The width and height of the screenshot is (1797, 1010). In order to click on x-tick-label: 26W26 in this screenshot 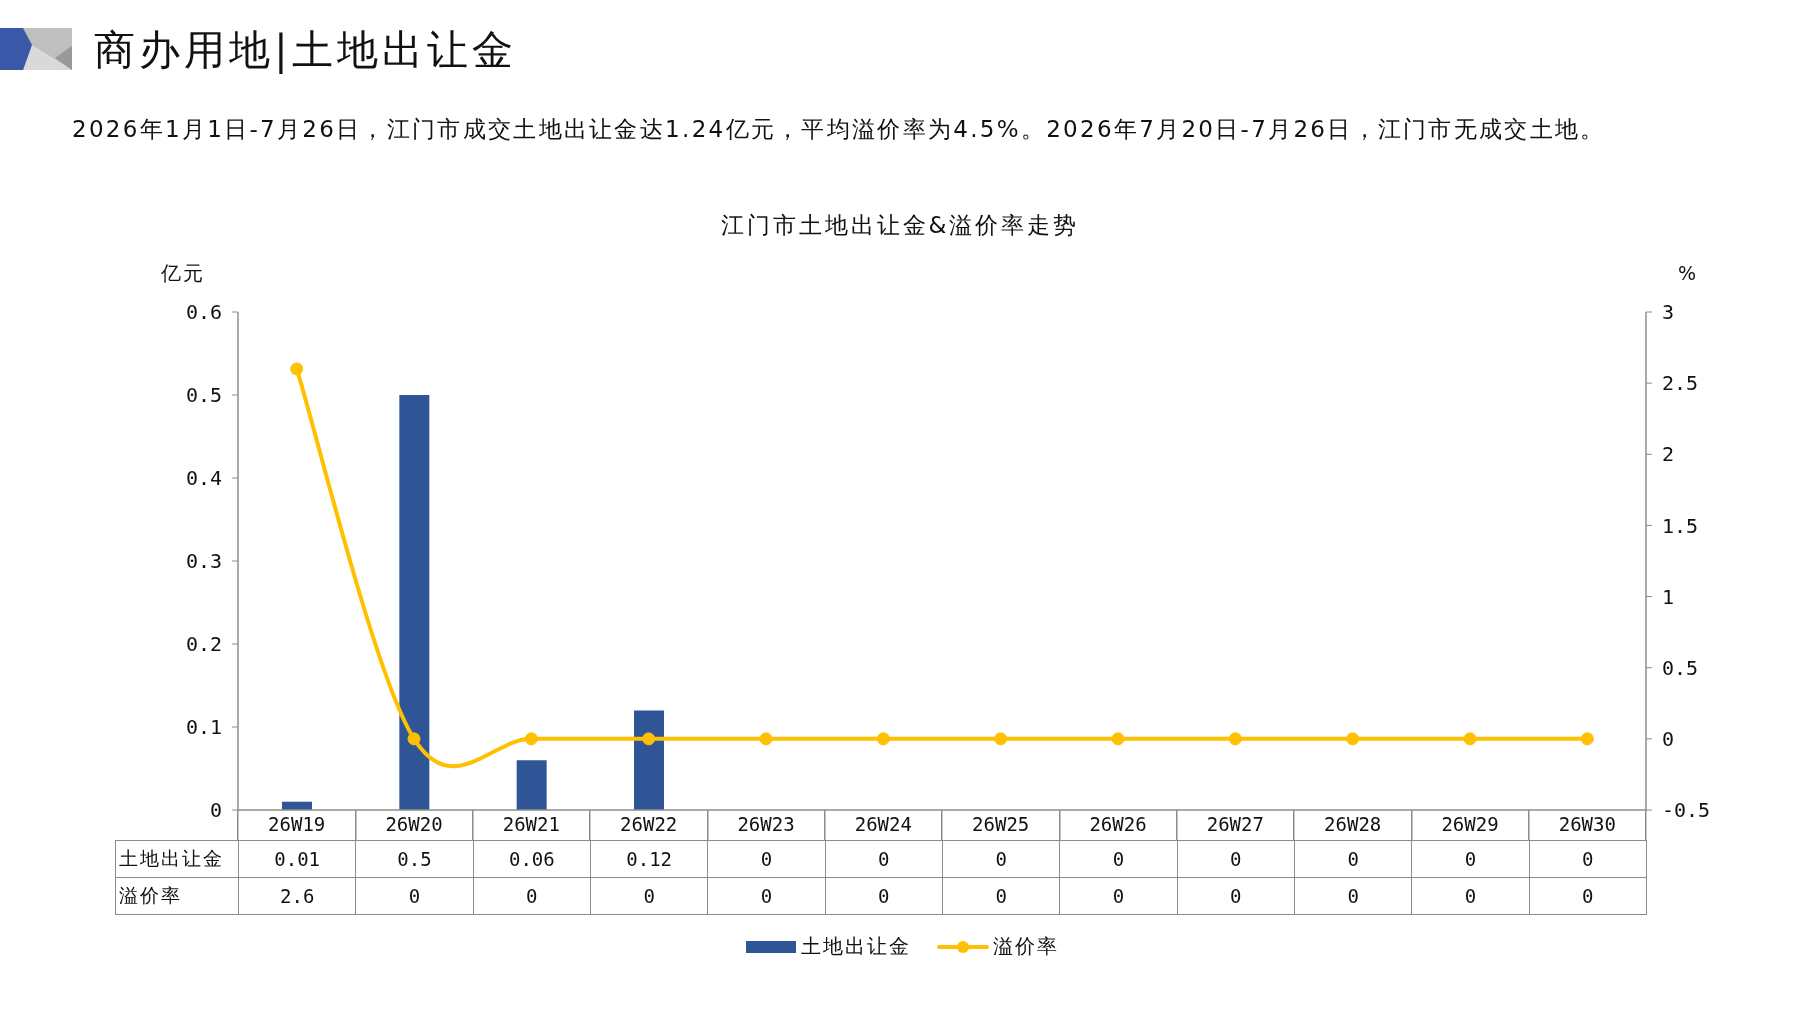, I will do `click(1118, 824)`.